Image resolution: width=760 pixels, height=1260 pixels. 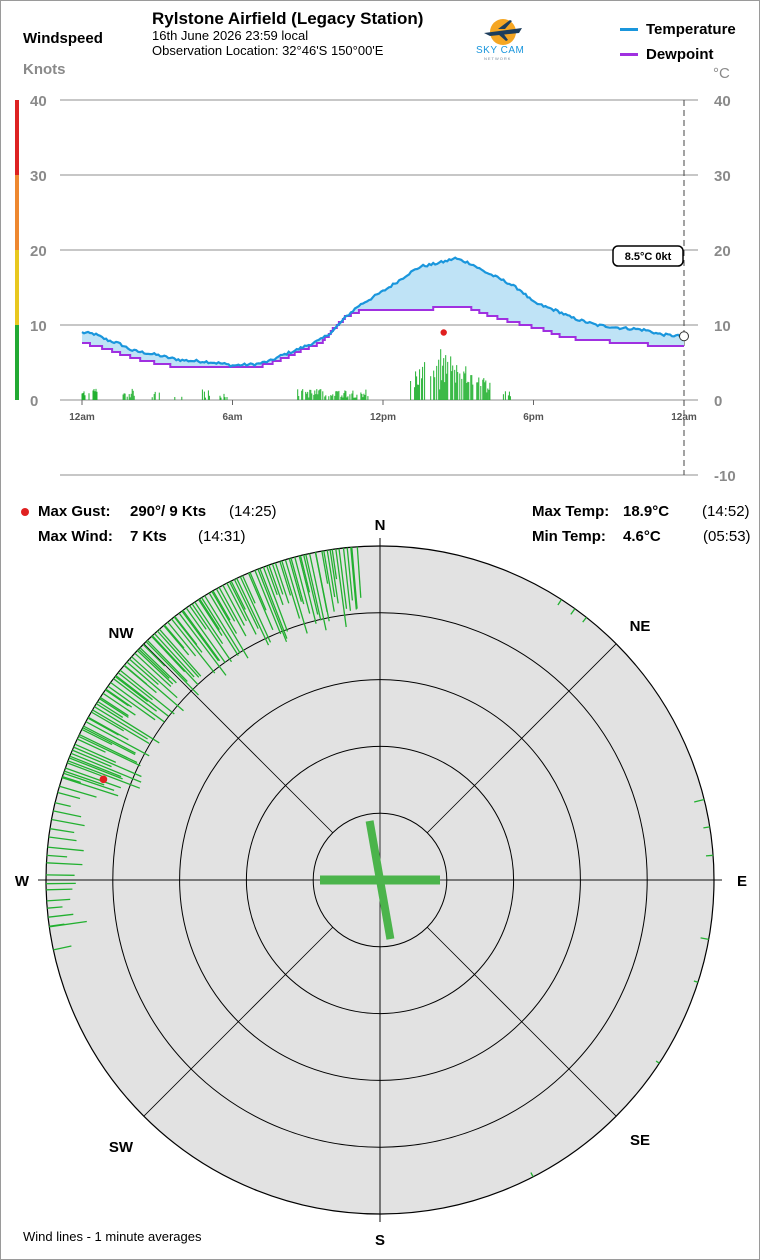 I want to click on date-time: 16th June 2026 23:59 local, so click(x=230, y=35).